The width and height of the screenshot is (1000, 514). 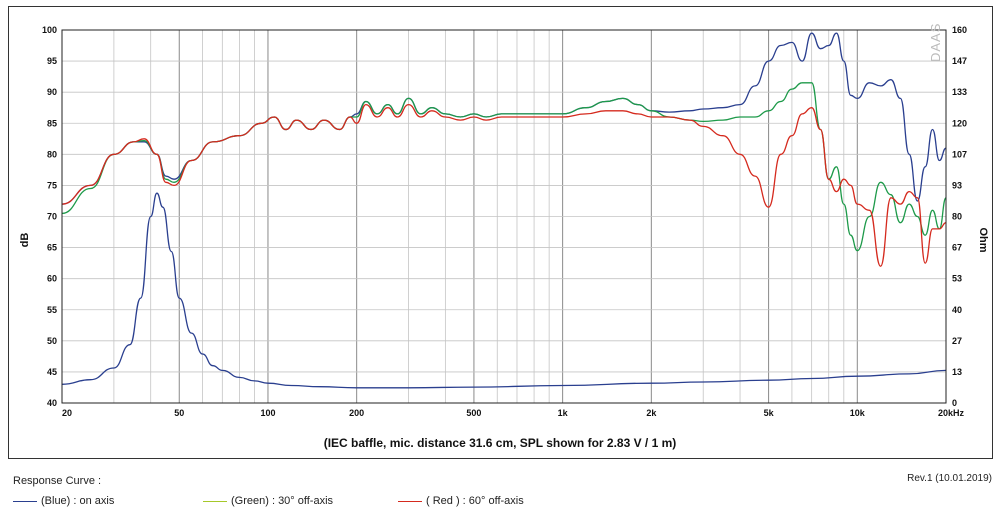 What do you see at coordinates (959, 123) in the screenshot?
I see `y-tick-label-right: 120` at bounding box center [959, 123].